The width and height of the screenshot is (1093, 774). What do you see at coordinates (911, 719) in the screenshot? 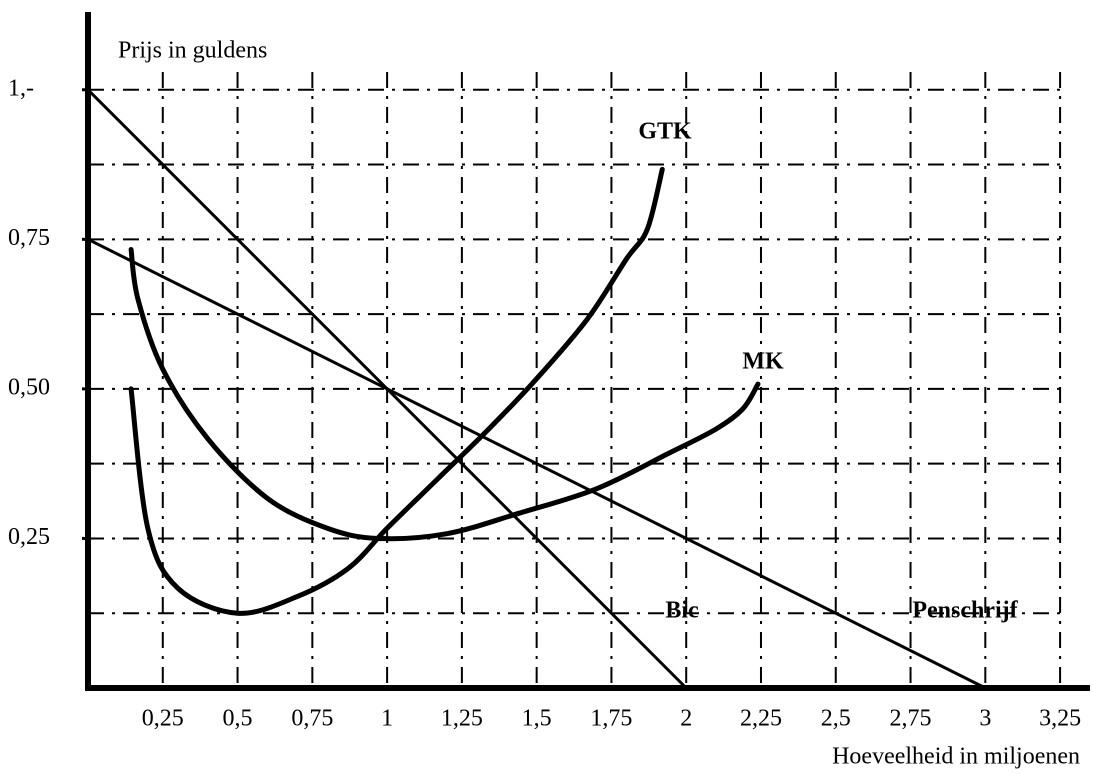
I see `x-tick-label: 2,75` at bounding box center [911, 719].